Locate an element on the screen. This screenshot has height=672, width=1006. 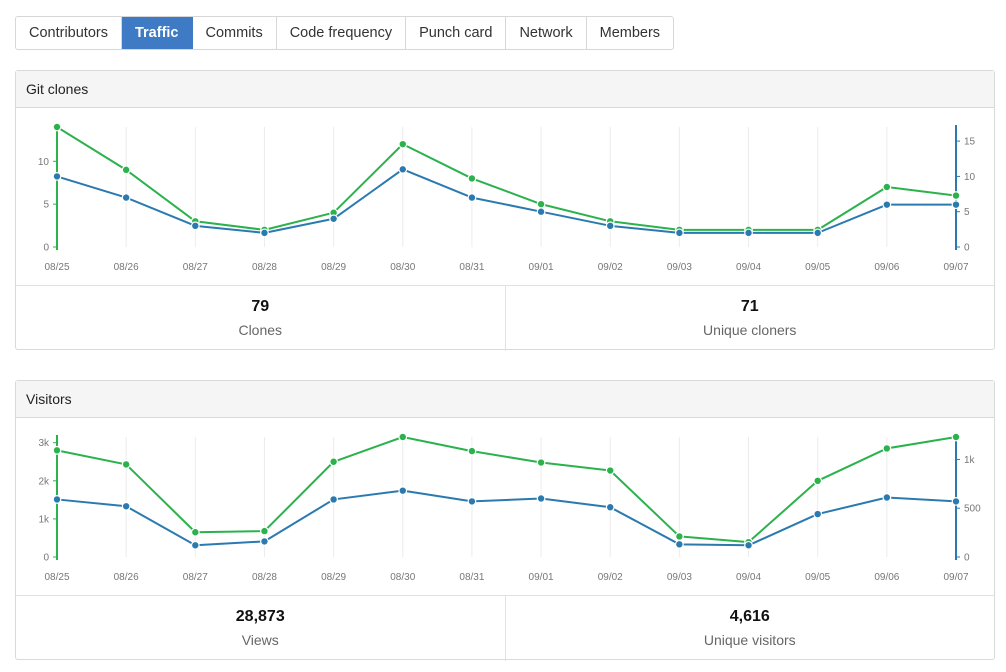
right-axis-tick-label: 500 is located at coordinates (972, 509).